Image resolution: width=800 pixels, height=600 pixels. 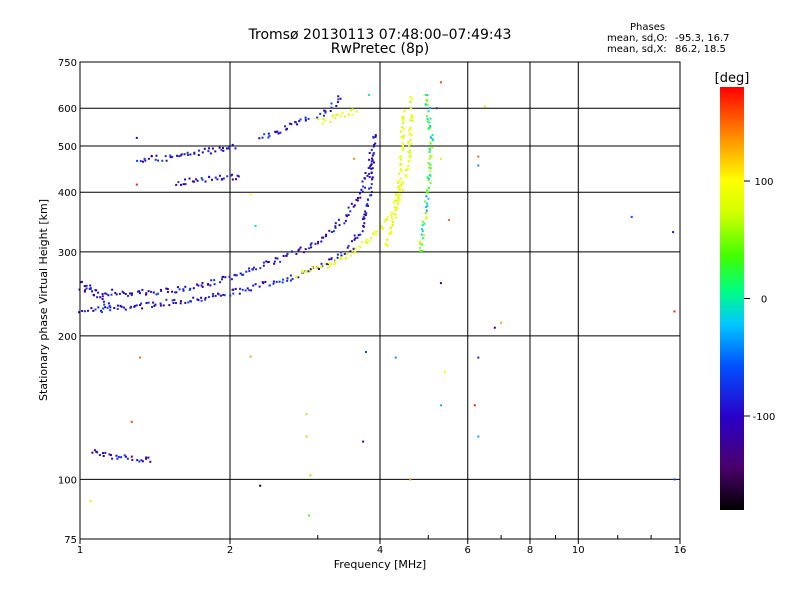 What do you see at coordinates (43, 300) in the screenshot?
I see `y-axis-label: Stationary phase Virtual Height [km]` at bounding box center [43, 300].